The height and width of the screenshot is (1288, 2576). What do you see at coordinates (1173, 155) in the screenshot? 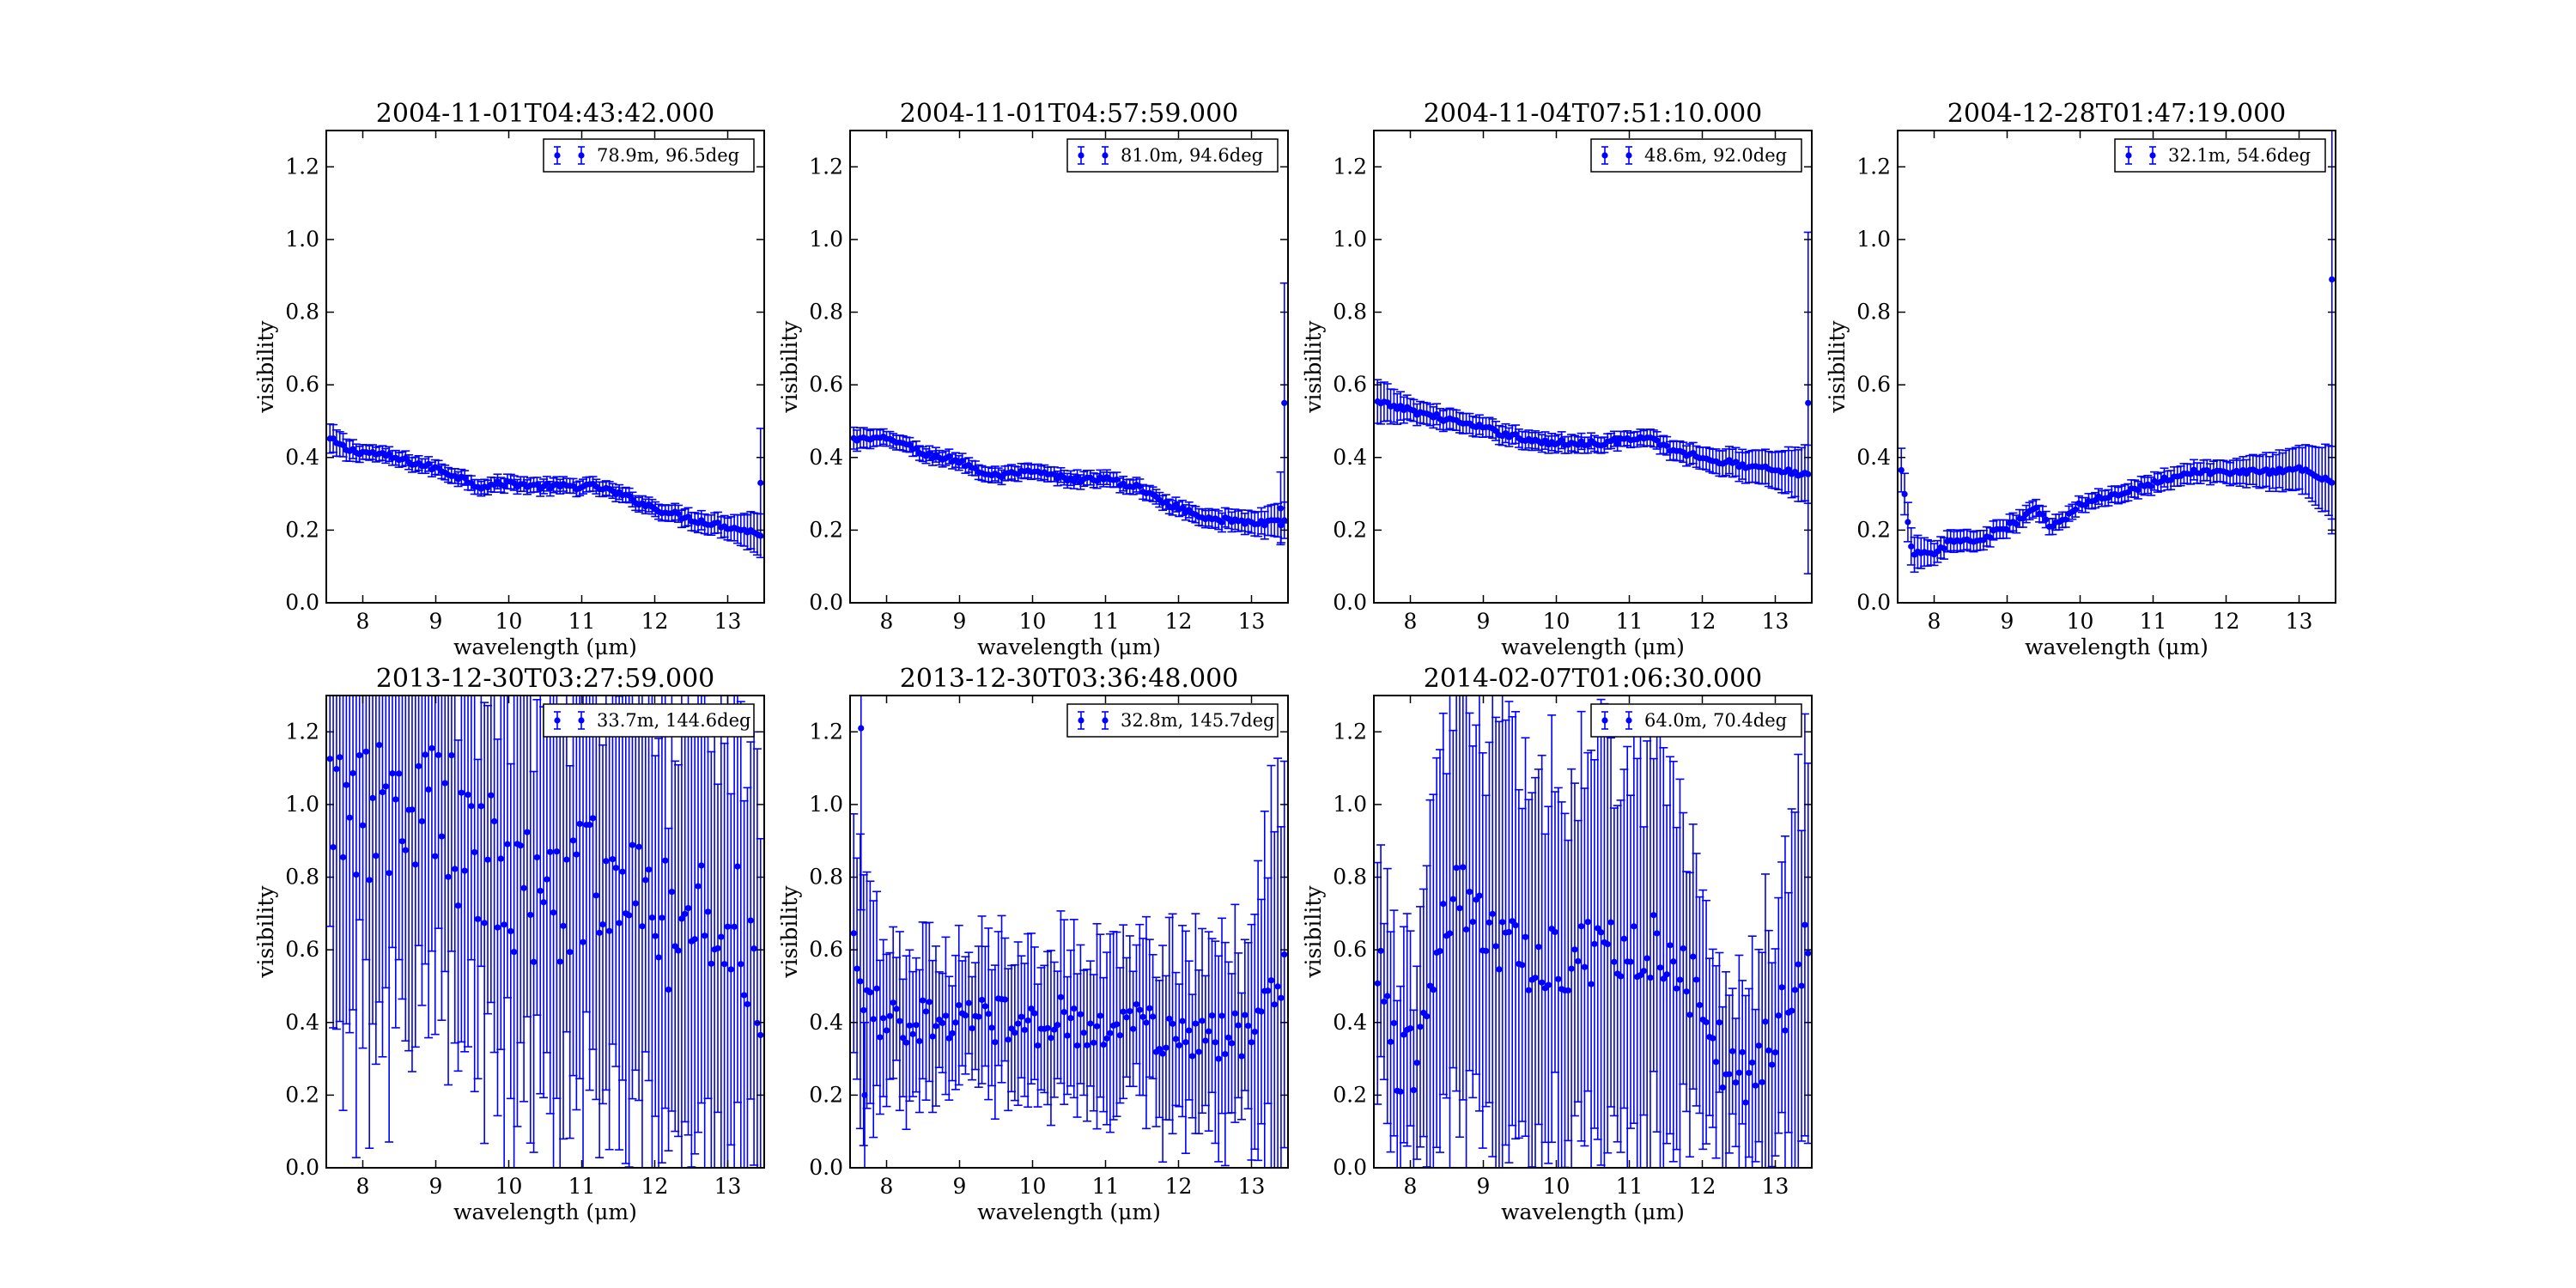
I see `legend: 81.0m, 94.6deg` at bounding box center [1173, 155].